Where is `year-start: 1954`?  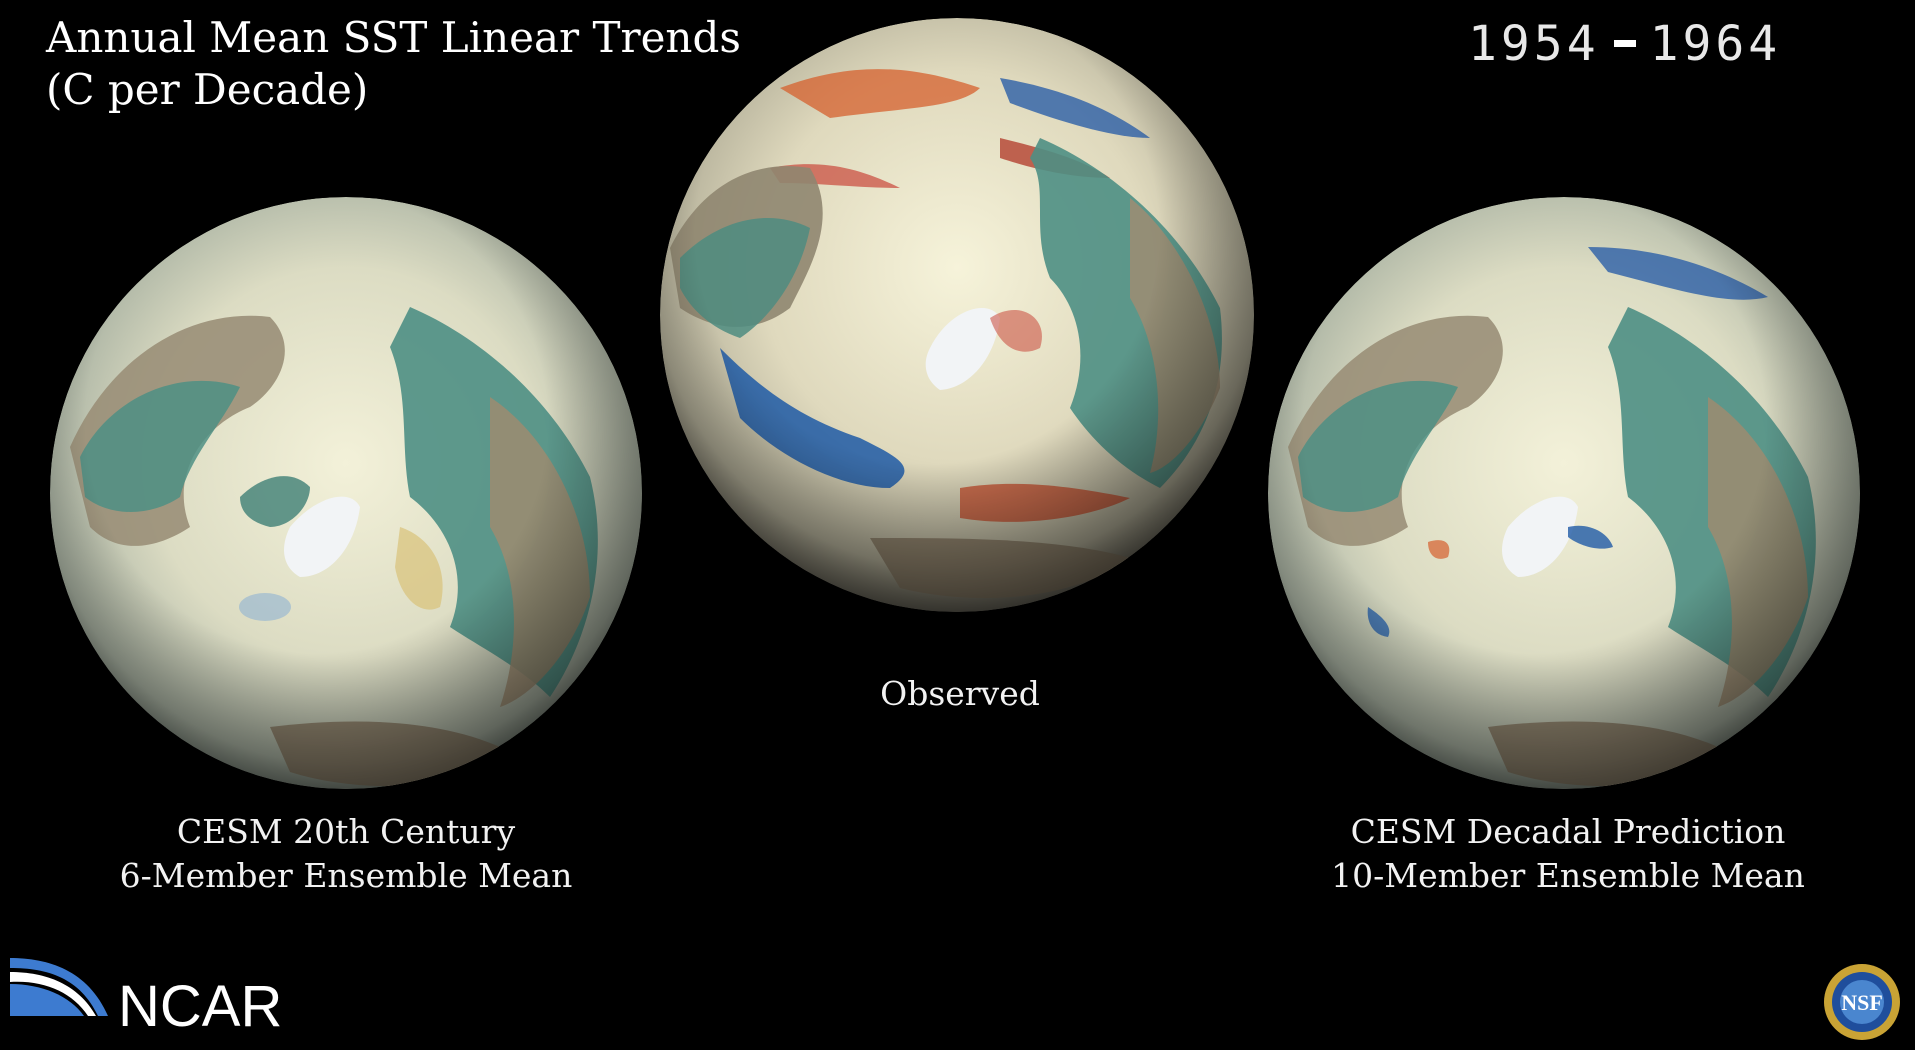 year-start: 1954 is located at coordinates (1534, 44).